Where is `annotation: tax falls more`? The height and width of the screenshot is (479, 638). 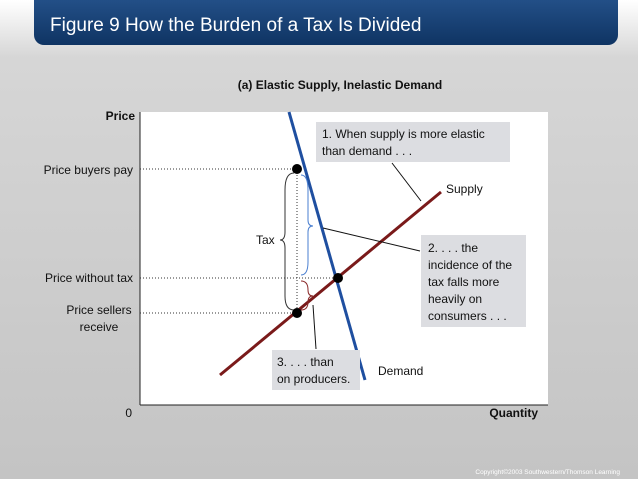 annotation: tax falls more is located at coordinates (464, 282).